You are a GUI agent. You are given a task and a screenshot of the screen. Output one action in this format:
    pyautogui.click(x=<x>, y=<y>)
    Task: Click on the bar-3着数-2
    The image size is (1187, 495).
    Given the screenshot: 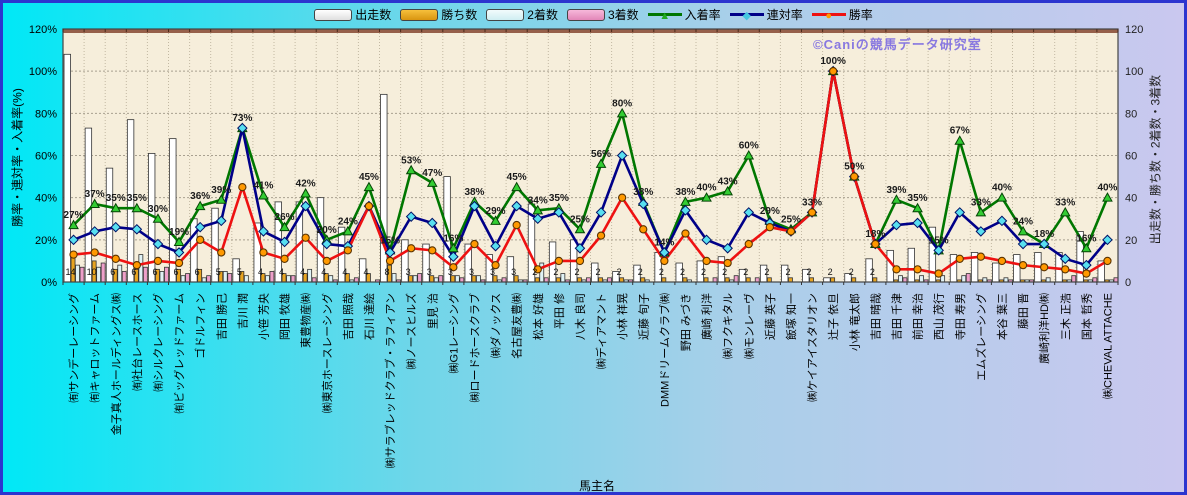 What is the action you would take?
    pyautogui.click(x=124, y=277)
    